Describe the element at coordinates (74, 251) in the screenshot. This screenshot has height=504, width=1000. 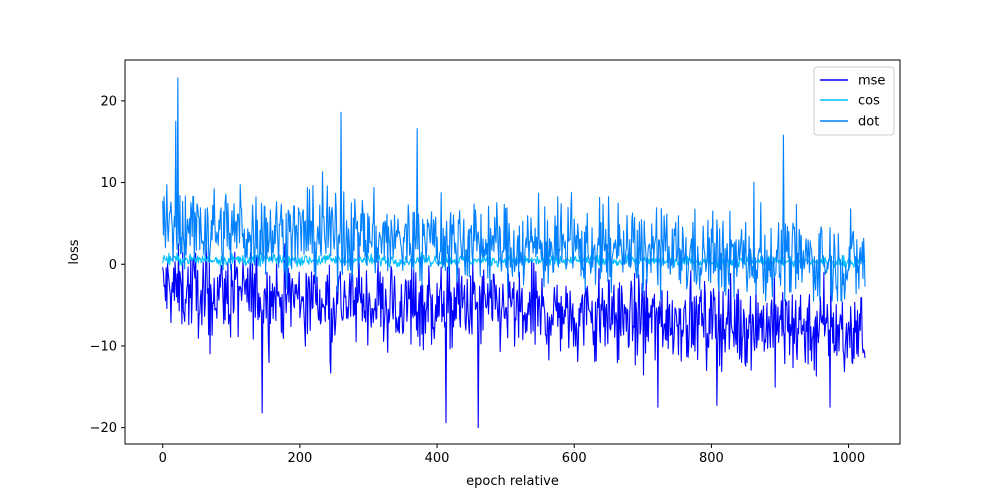
I see `y-axis-label: loss` at that location.